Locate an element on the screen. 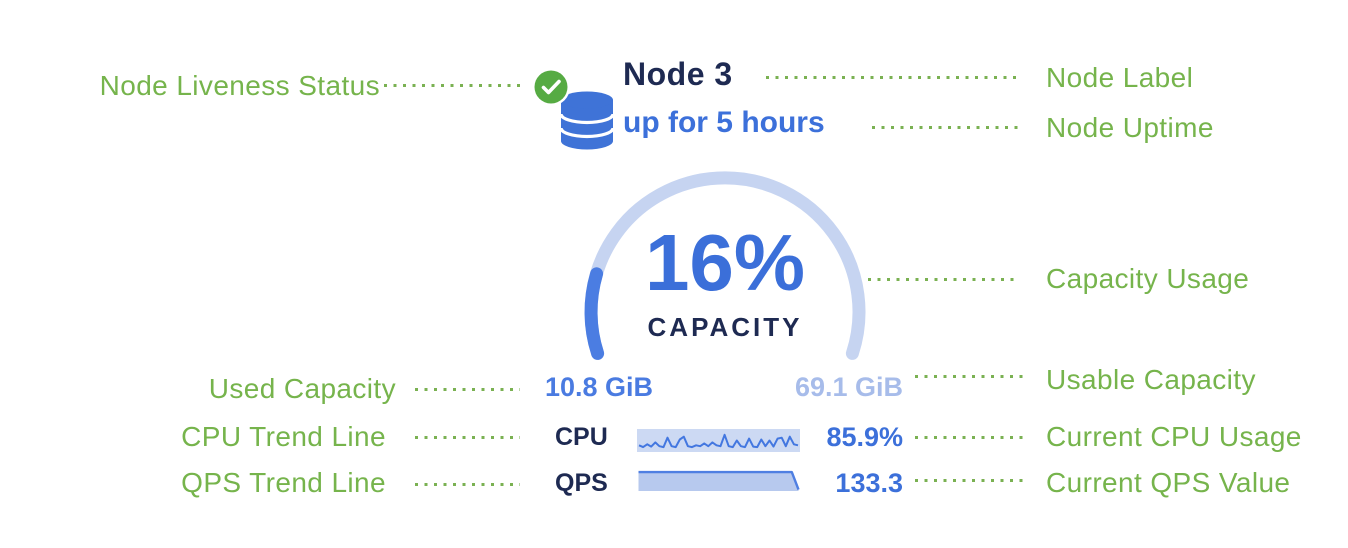 Image resolution: width=1348 pixels, height=548 pixels. annotation-qps-trend-line: QPS Trend Line is located at coordinates (283, 482).